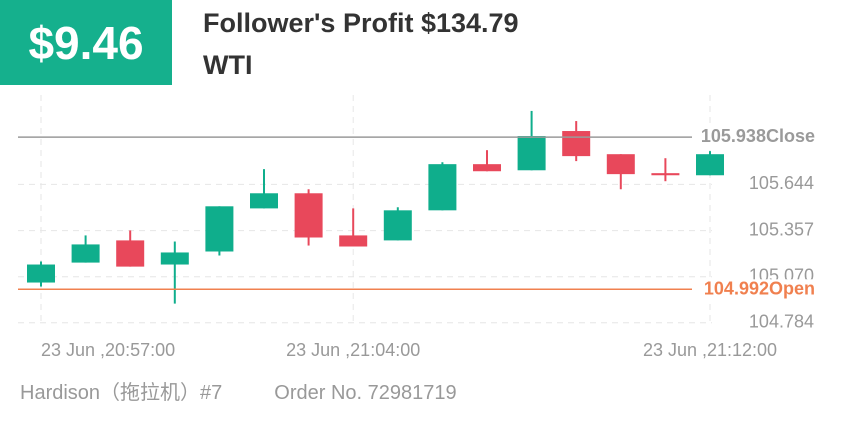 This screenshot has width=844, height=422. Describe the element at coordinates (228, 65) in the screenshot. I see `subtitle: WTI` at that location.